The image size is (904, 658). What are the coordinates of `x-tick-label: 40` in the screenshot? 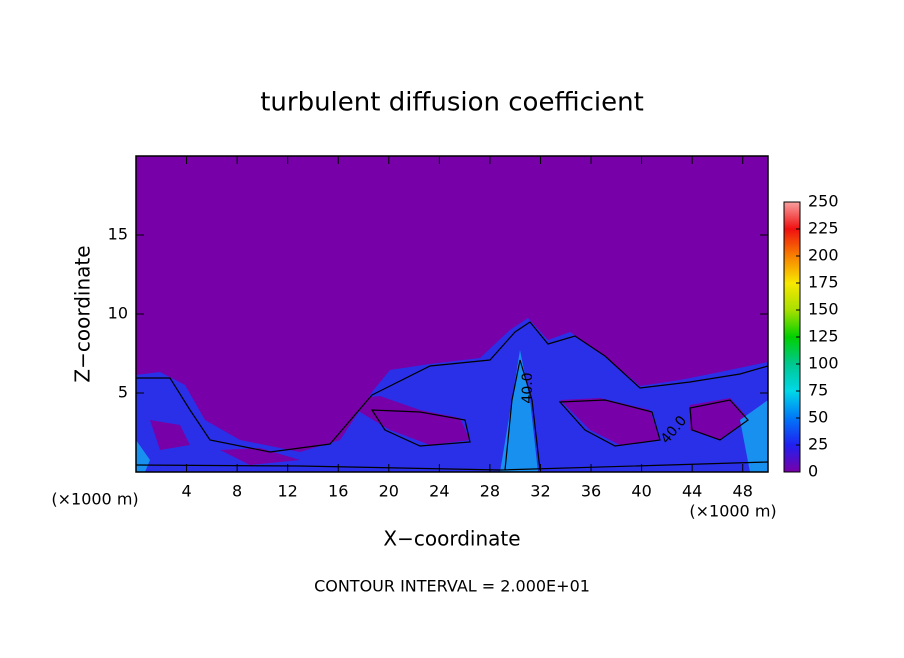 It's located at (641, 491).